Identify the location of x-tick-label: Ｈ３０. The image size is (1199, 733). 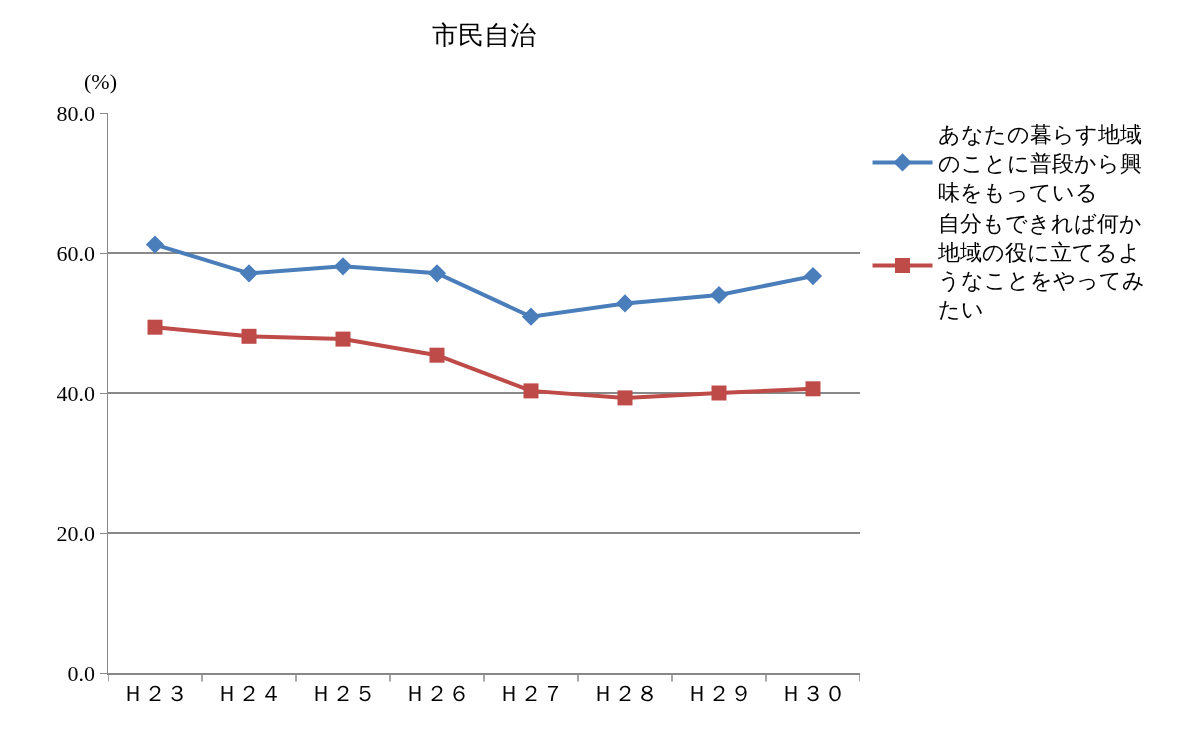
(813, 693).